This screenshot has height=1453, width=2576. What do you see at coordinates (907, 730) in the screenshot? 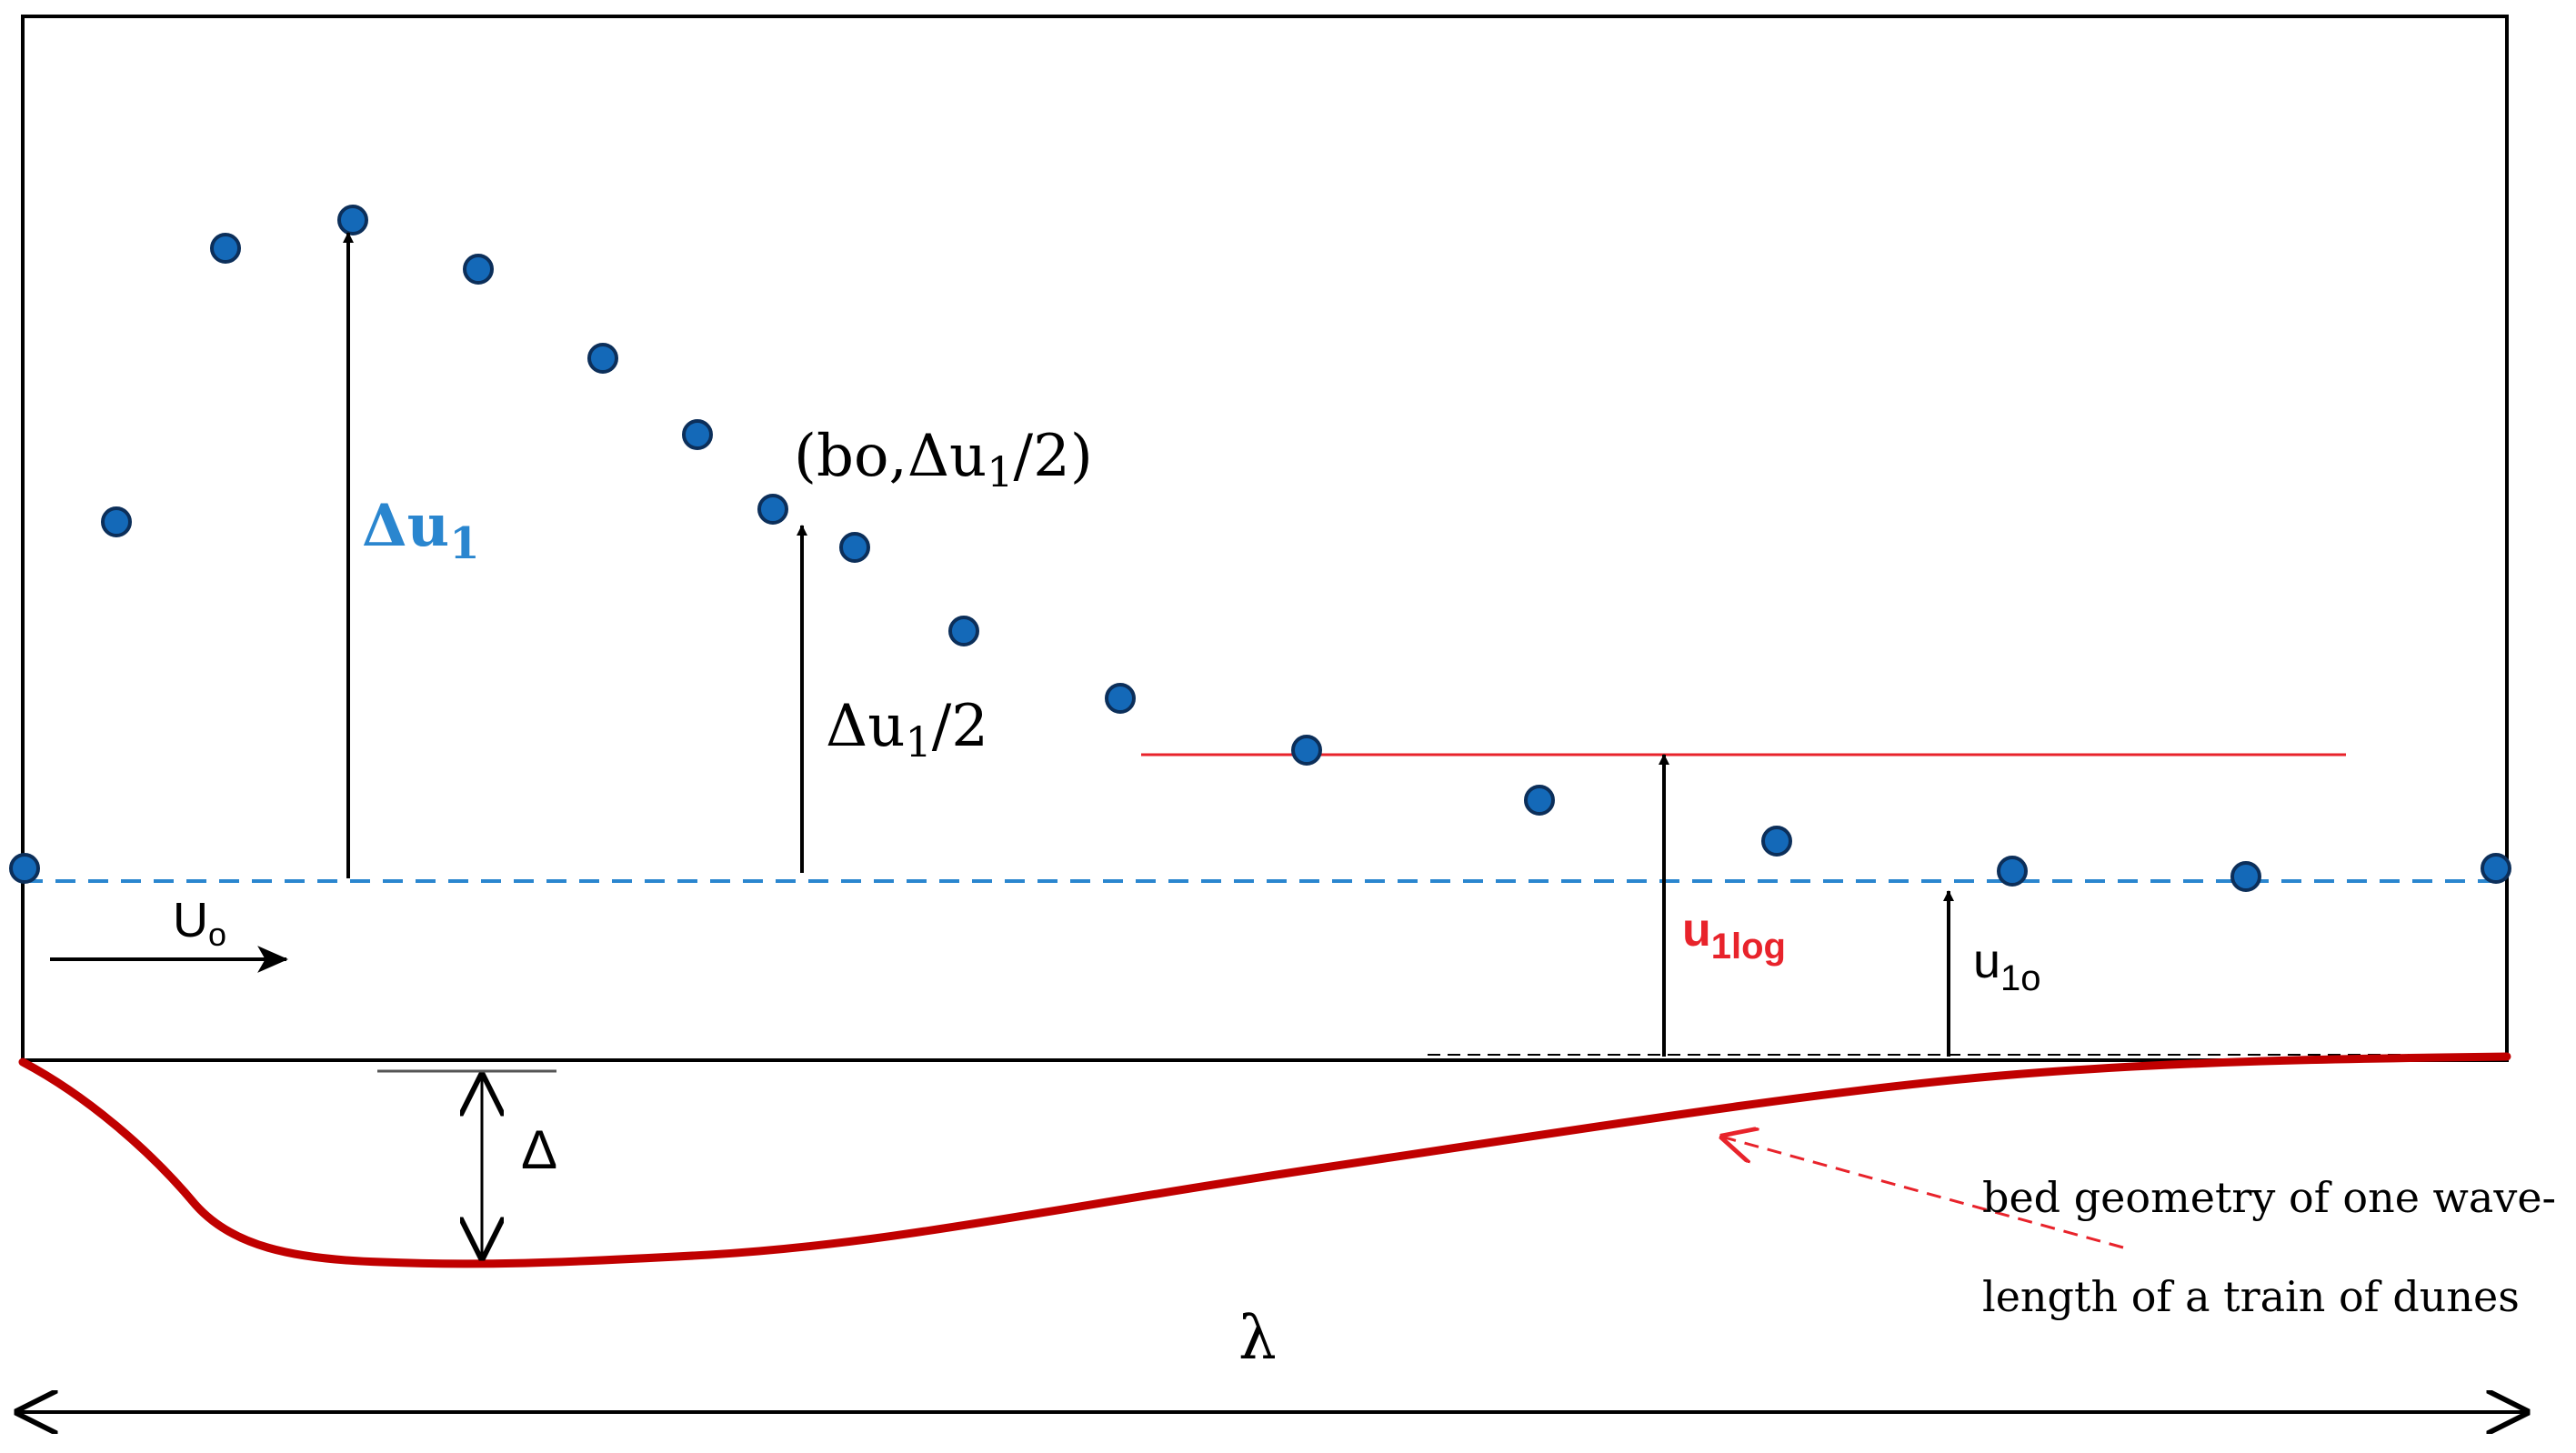
I see `half-delta-u1-label: Δu1/2` at bounding box center [907, 730].